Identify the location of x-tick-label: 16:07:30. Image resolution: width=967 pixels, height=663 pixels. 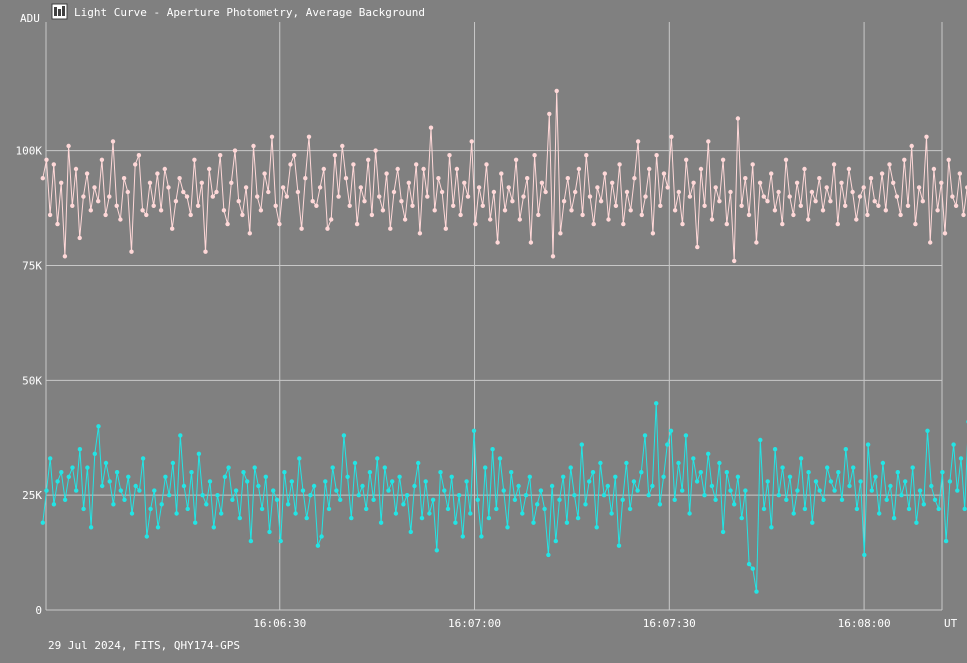
(669, 623).